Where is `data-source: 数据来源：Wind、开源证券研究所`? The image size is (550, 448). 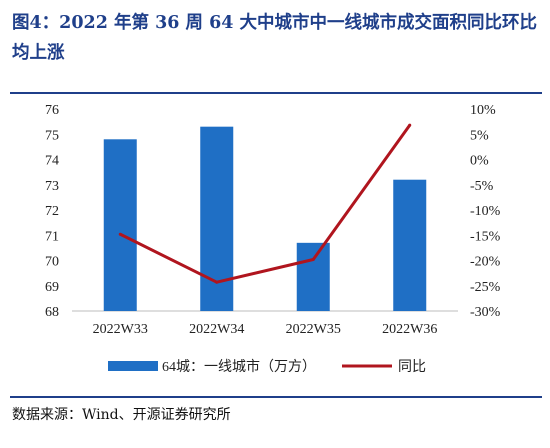
data-source: 数据来源：Wind、开源证券研究所 is located at coordinates (121, 415).